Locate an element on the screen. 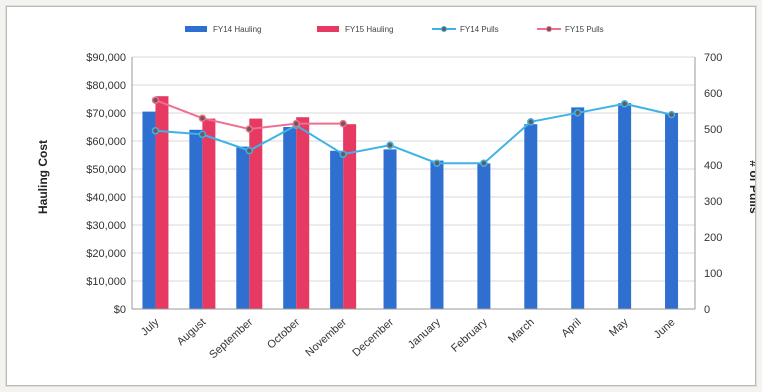 This screenshot has width=762, height=392. legend-label: FY14 Pulls is located at coordinates (479, 29).